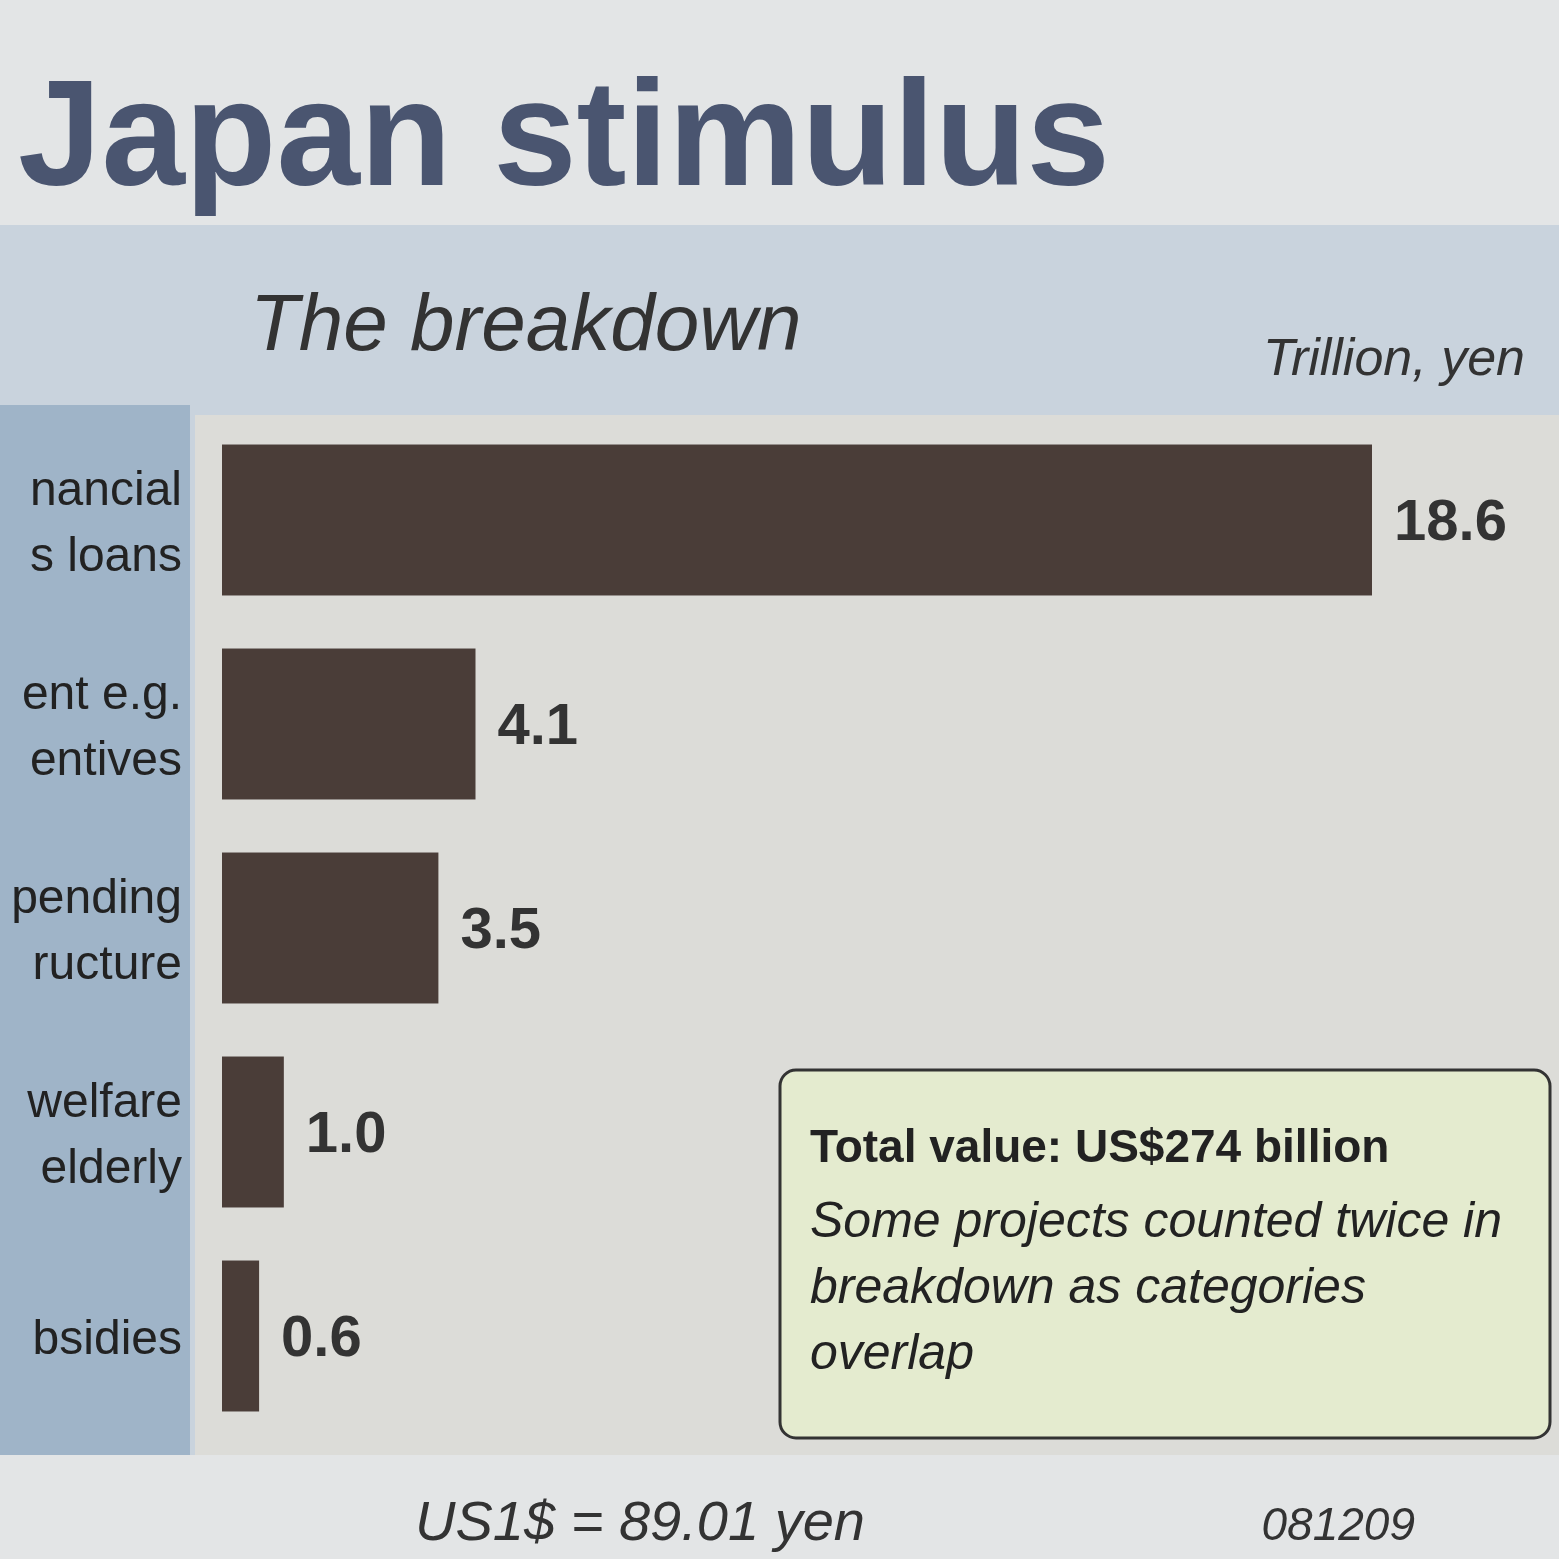 This screenshot has width=1559, height=1559. What do you see at coordinates (1393, 357) in the screenshot?
I see `x-axis-title: Trillion, yen` at bounding box center [1393, 357].